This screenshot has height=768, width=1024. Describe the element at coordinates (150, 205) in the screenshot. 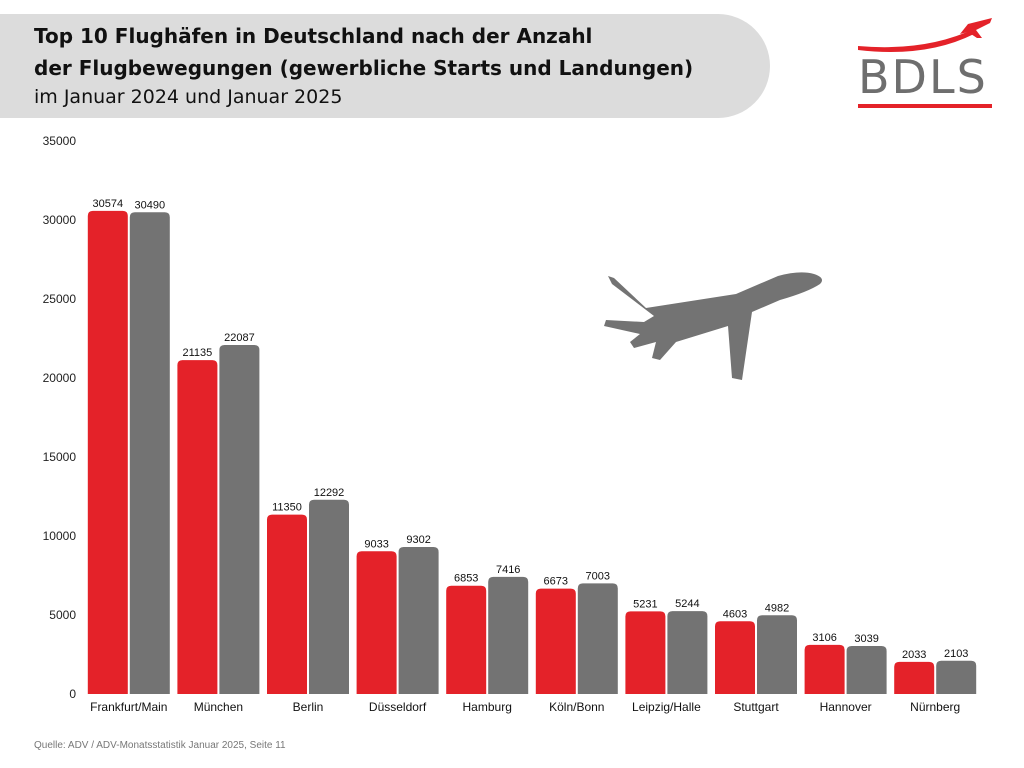

I see `data-label: 30490` at that location.